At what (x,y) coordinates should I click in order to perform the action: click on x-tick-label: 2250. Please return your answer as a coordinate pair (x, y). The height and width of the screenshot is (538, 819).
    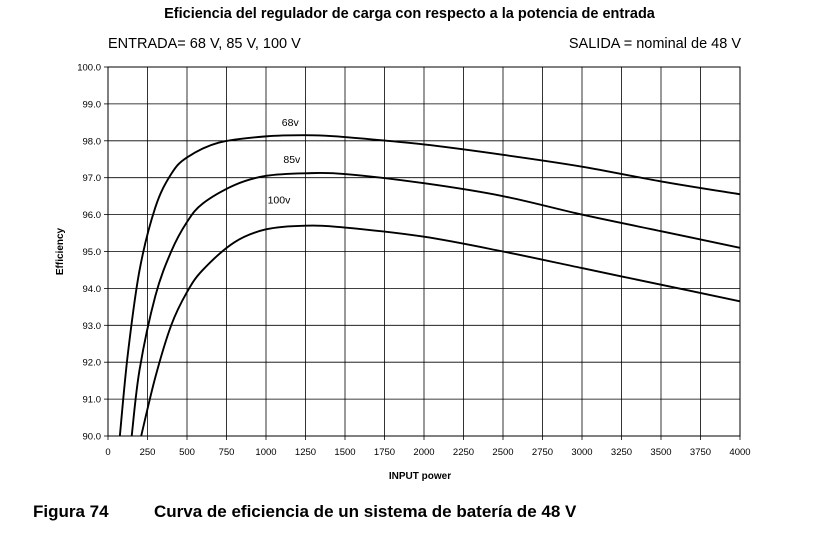
    Looking at the image, I should click on (463, 452).